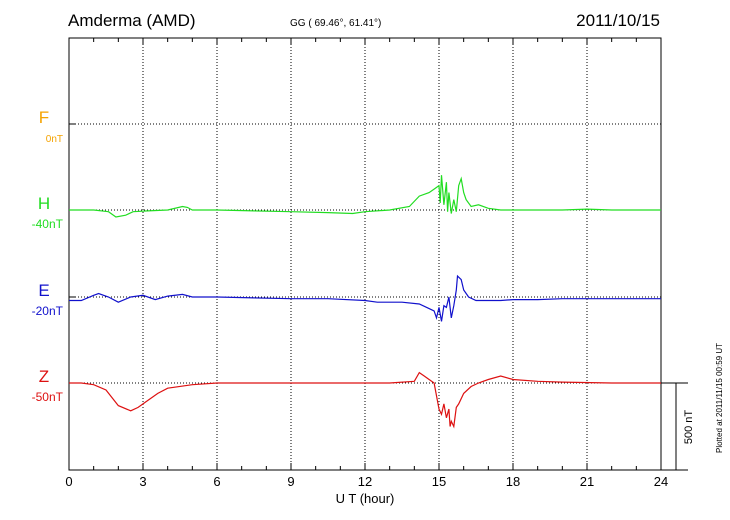 Image resolution: width=730 pixels, height=520 pixels. What do you see at coordinates (142, 481) in the screenshot?
I see `x-tick-label: 3` at bounding box center [142, 481].